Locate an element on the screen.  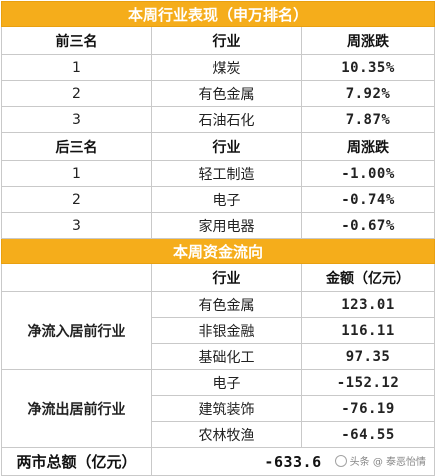
industry-cell: 农林牧渔 is located at coordinates (226, 434).